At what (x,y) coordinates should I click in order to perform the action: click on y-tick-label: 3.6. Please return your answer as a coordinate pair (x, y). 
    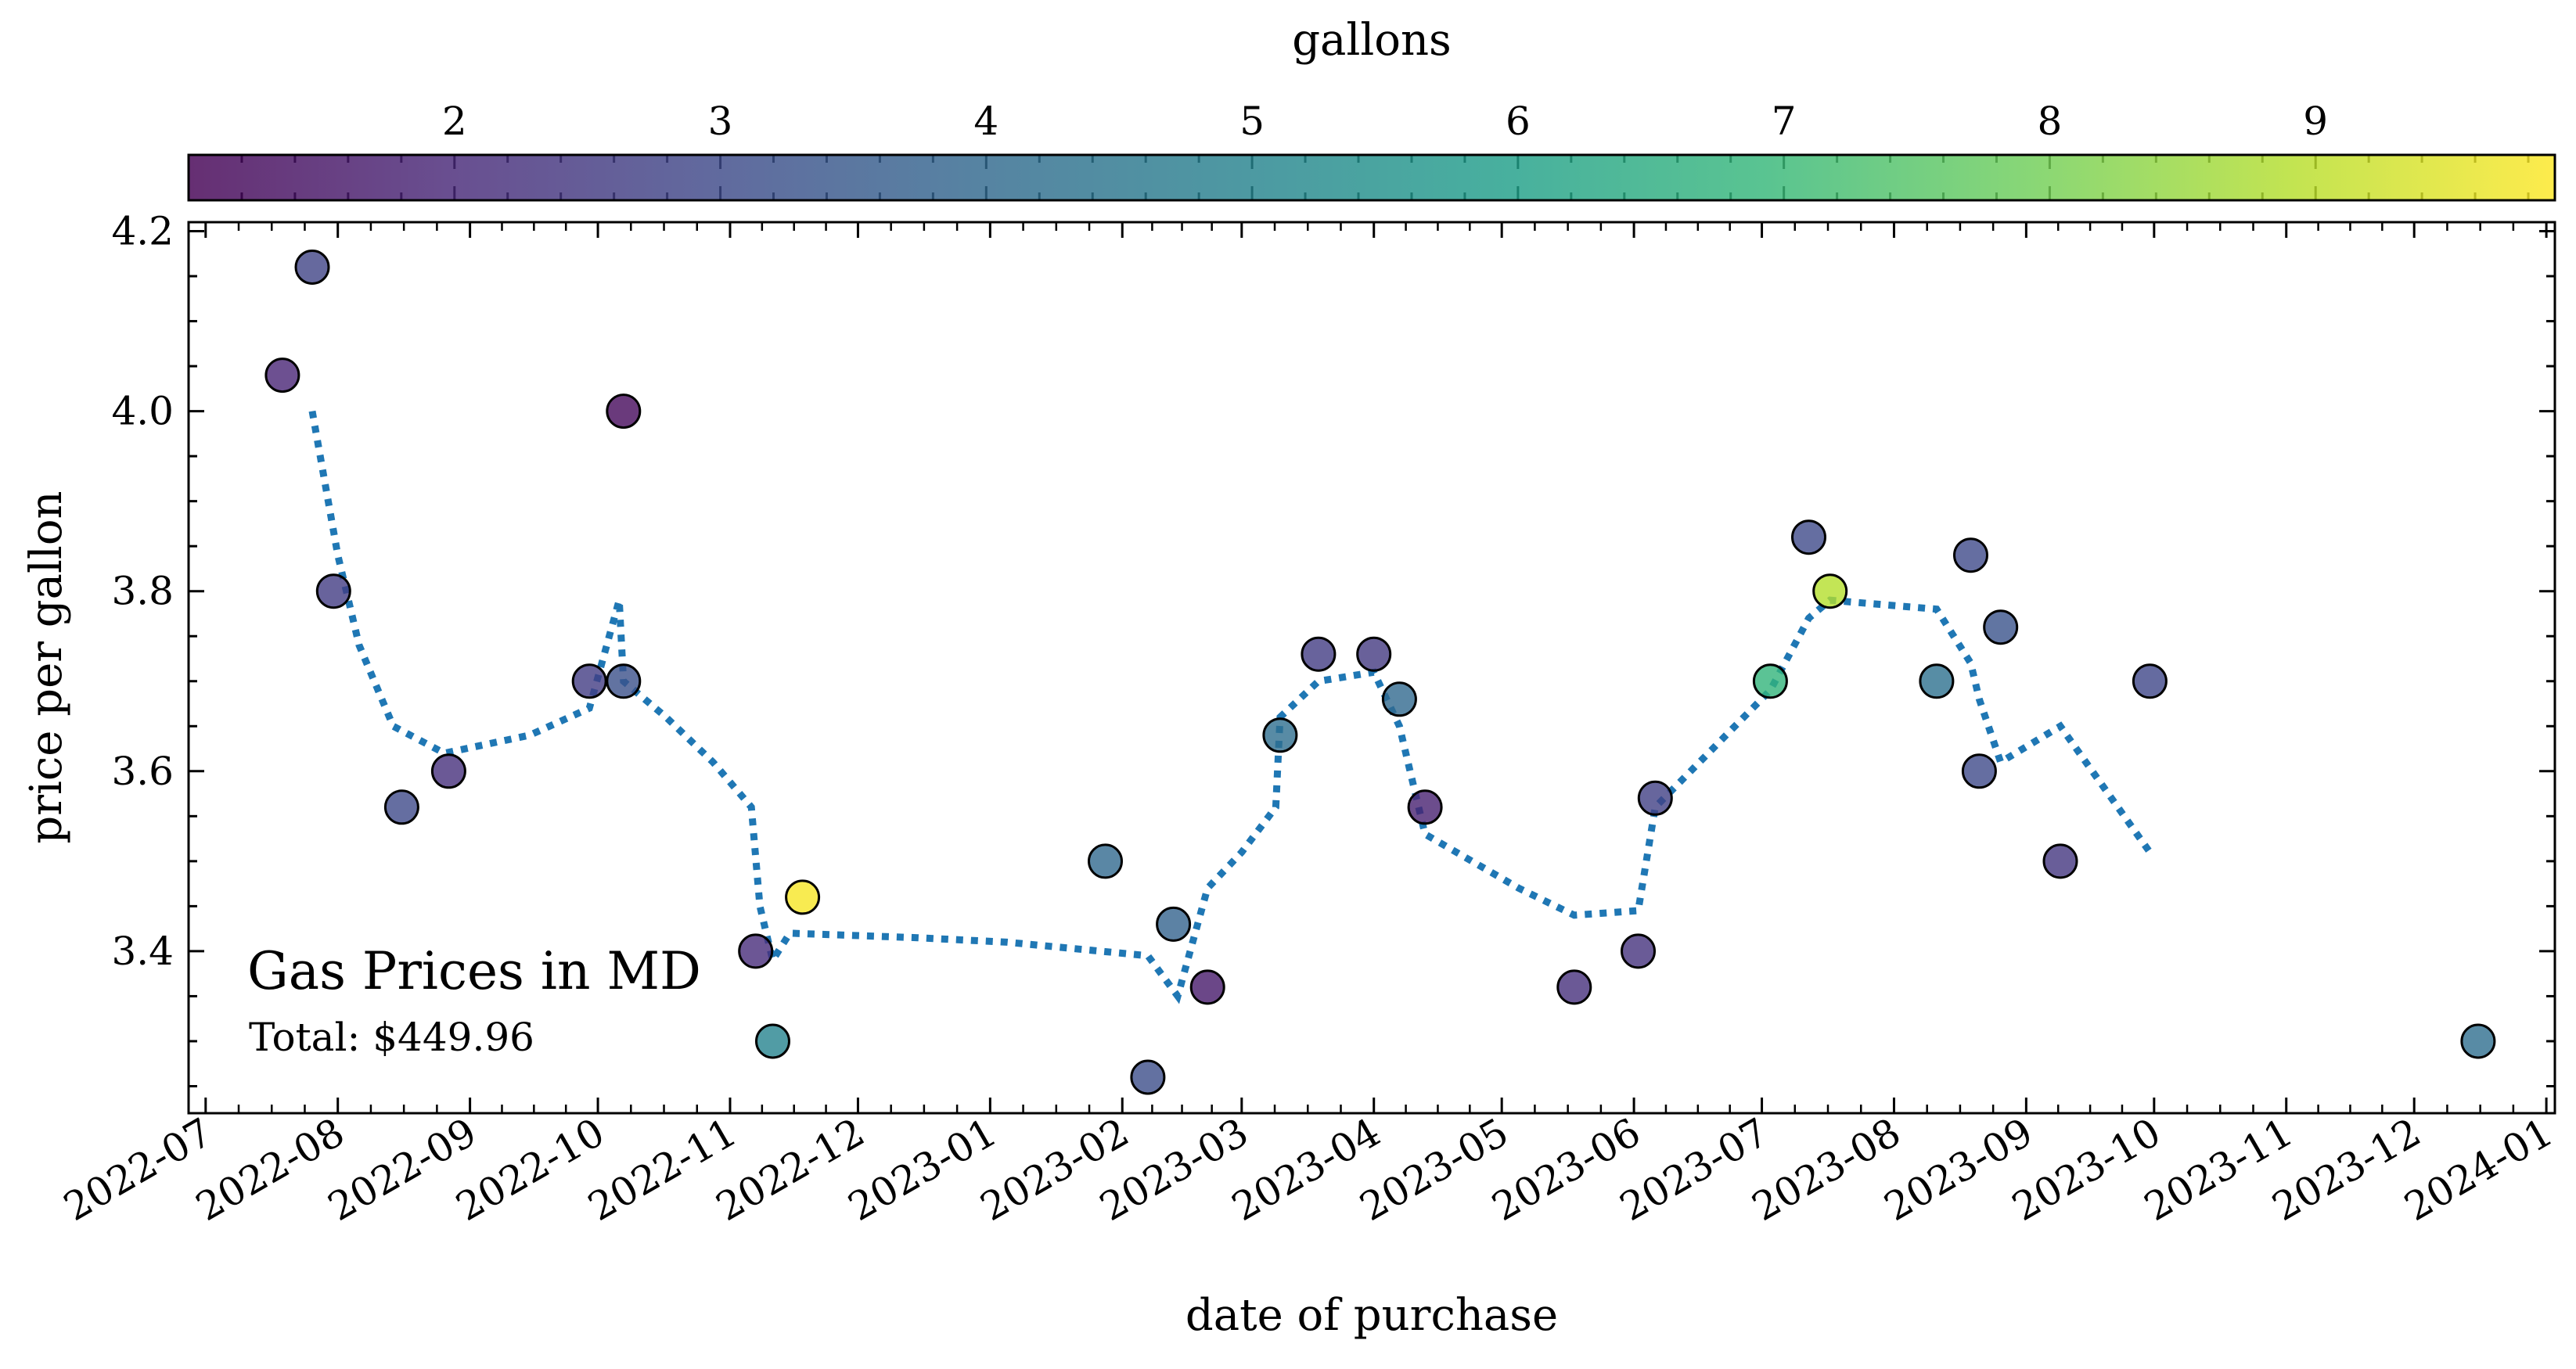
    Looking at the image, I should click on (142, 771).